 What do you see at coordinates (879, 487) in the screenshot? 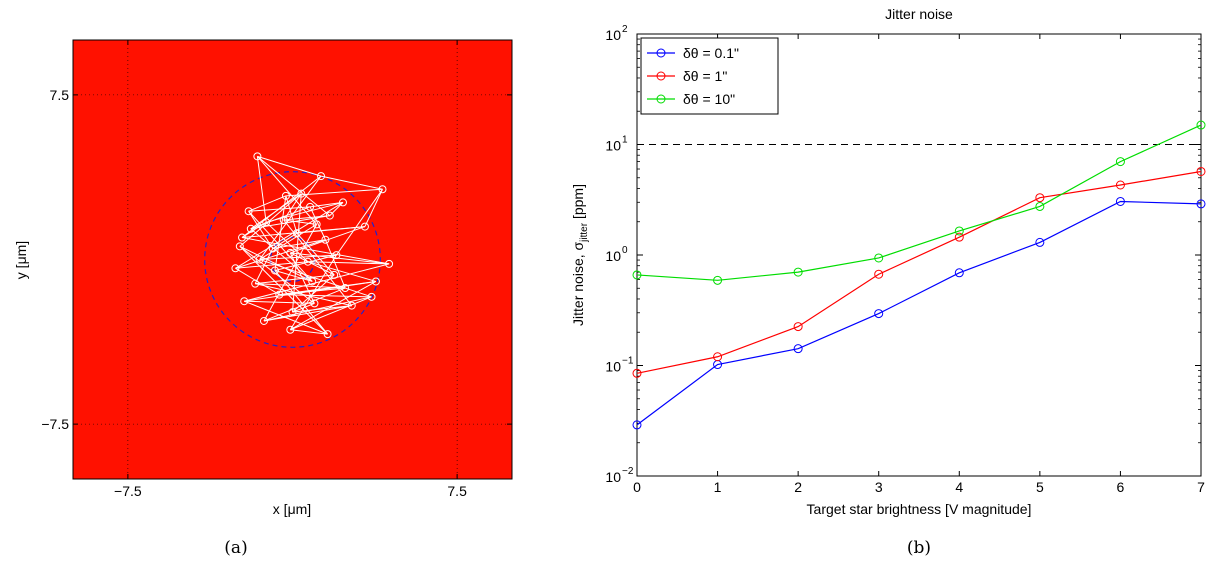
I see `panel-b-x-tick-label: 3` at bounding box center [879, 487].